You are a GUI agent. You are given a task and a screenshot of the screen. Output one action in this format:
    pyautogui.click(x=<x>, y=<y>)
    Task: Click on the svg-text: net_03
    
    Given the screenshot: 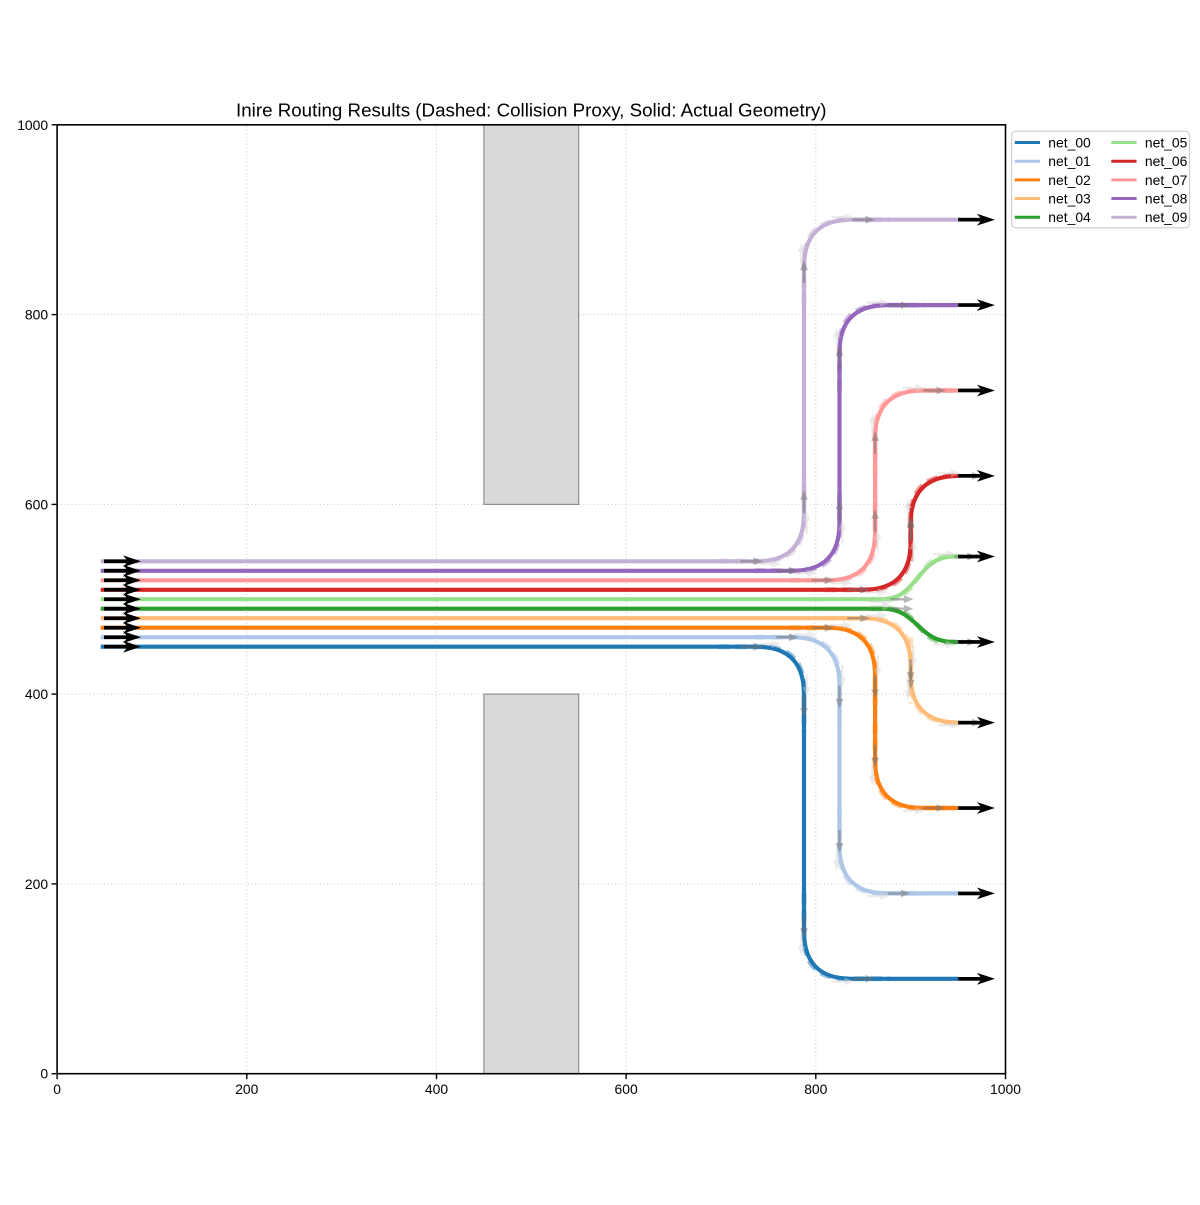 What is the action you would take?
    pyautogui.click(x=1069, y=198)
    